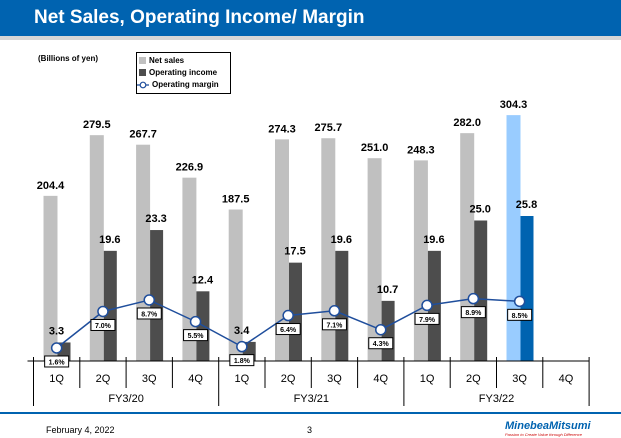 This screenshot has width=621, height=438. Describe the element at coordinates (514, 105) in the screenshot. I see `net-sales-label: 304.3` at that location.